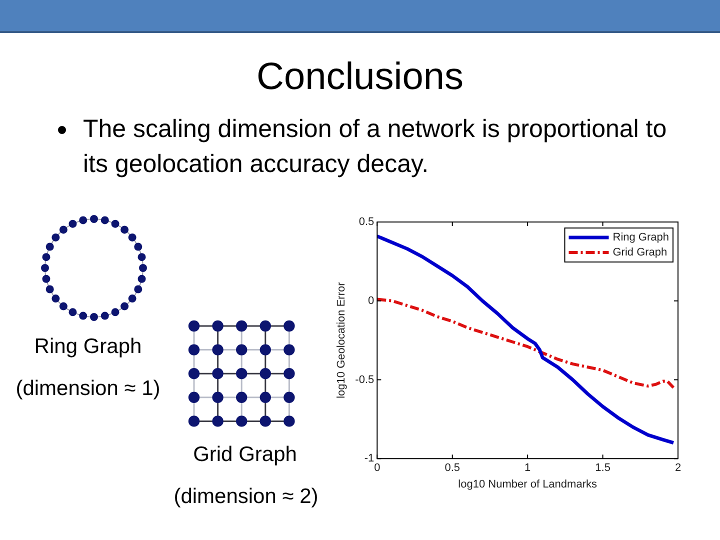  Describe the element at coordinates (88, 347) in the screenshot. I see `text: Ring Graph` at that location.